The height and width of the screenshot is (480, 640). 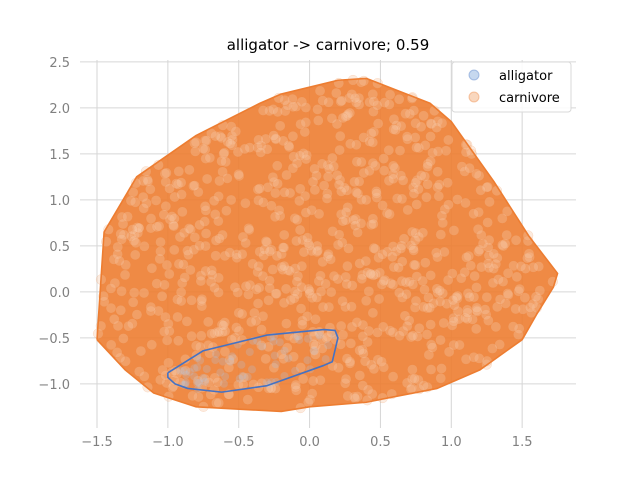 I want to click on x-tick-label: 1.0, so click(x=451, y=442).